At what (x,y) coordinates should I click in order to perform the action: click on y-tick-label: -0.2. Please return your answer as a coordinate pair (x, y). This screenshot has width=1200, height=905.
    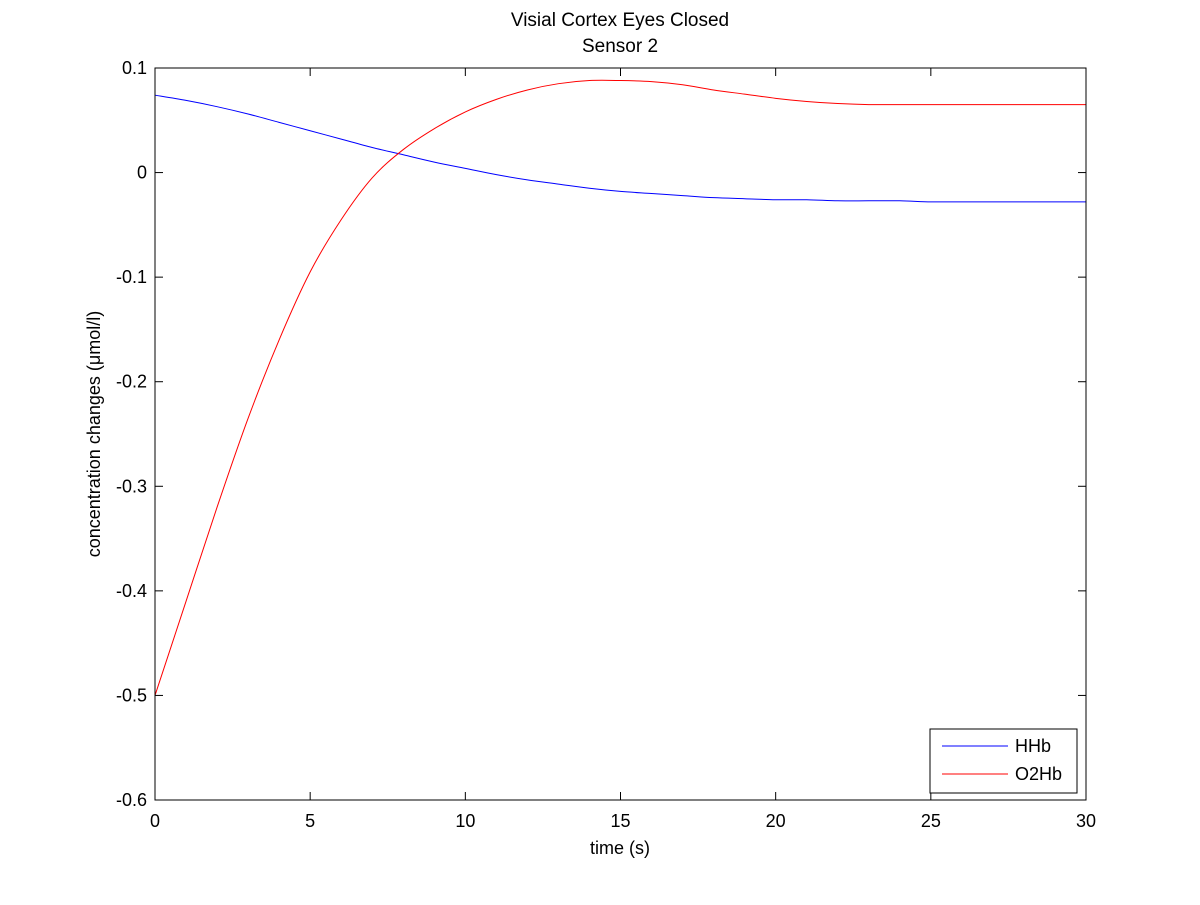
    Looking at the image, I should click on (131, 382).